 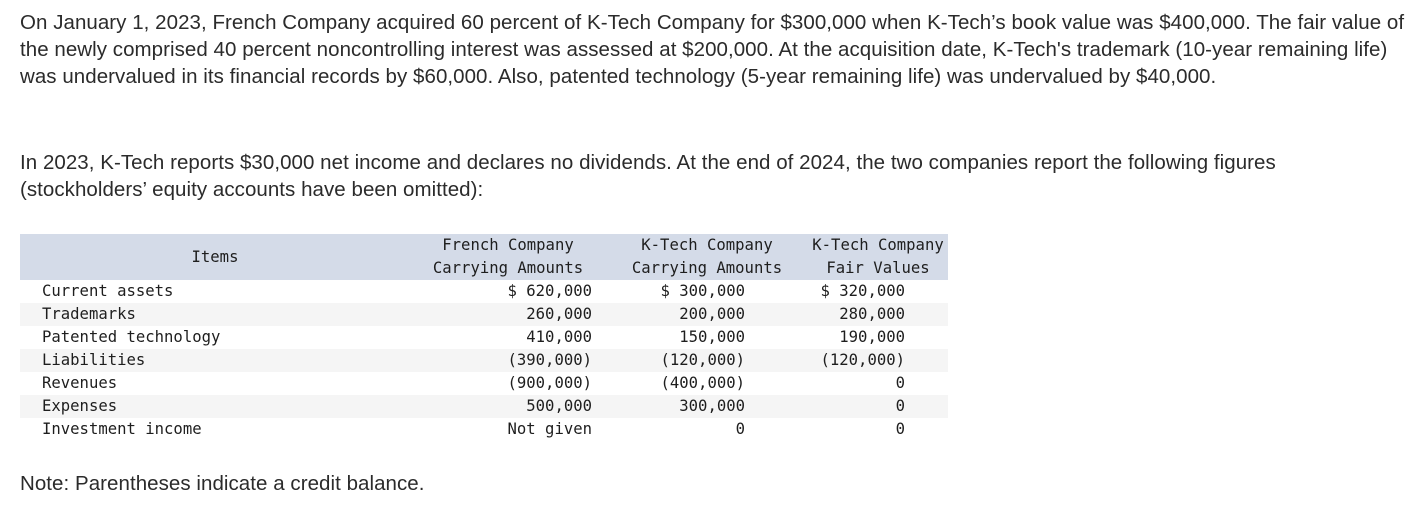 I want to click on row-label: Current assets, so click(x=108, y=291).